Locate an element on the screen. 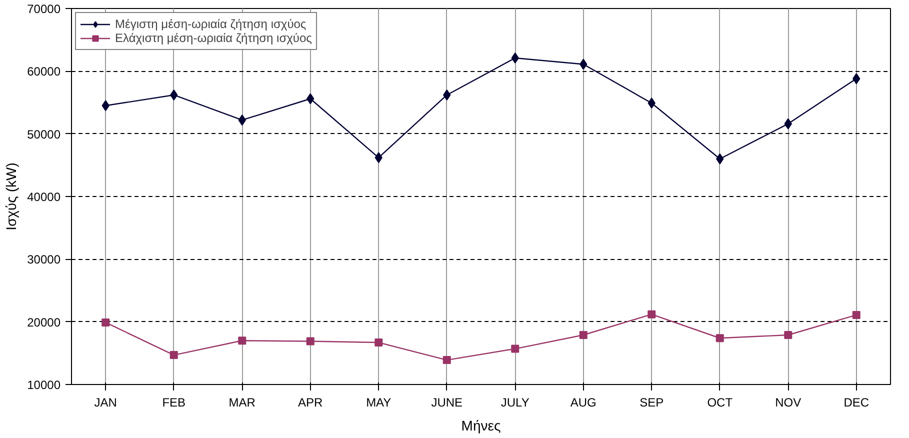  y-tick-label: 60000 is located at coordinates (44, 71).